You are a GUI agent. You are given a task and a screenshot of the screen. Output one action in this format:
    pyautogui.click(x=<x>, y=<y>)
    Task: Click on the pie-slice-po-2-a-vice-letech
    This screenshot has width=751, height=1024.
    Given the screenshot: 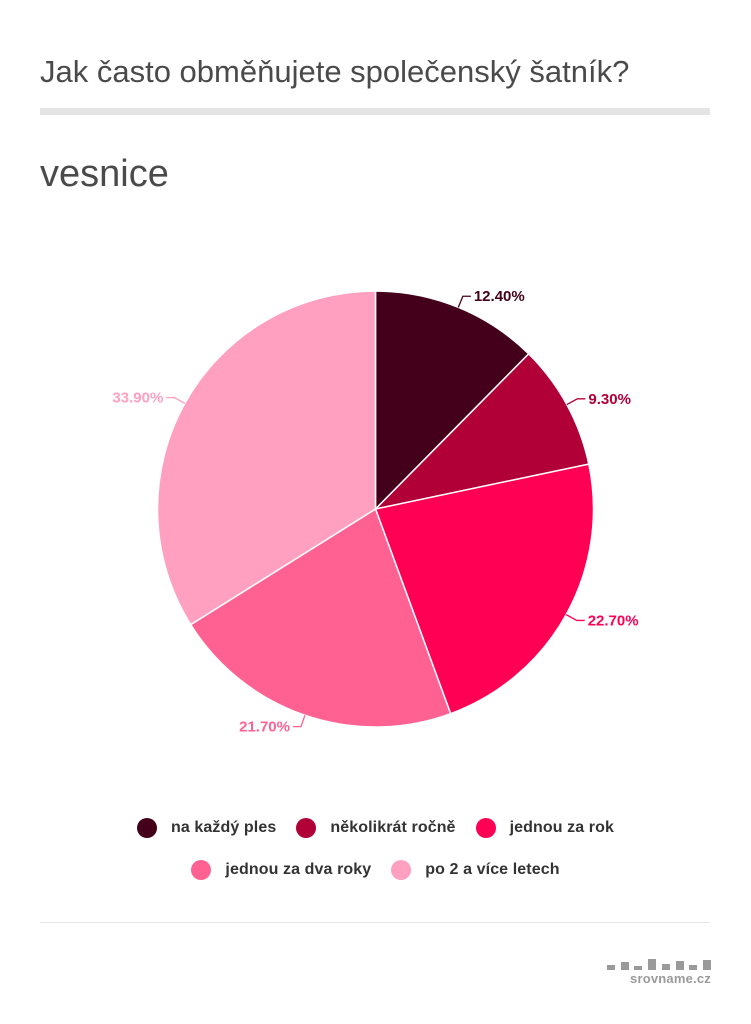 What is the action you would take?
    pyautogui.click(x=266, y=458)
    